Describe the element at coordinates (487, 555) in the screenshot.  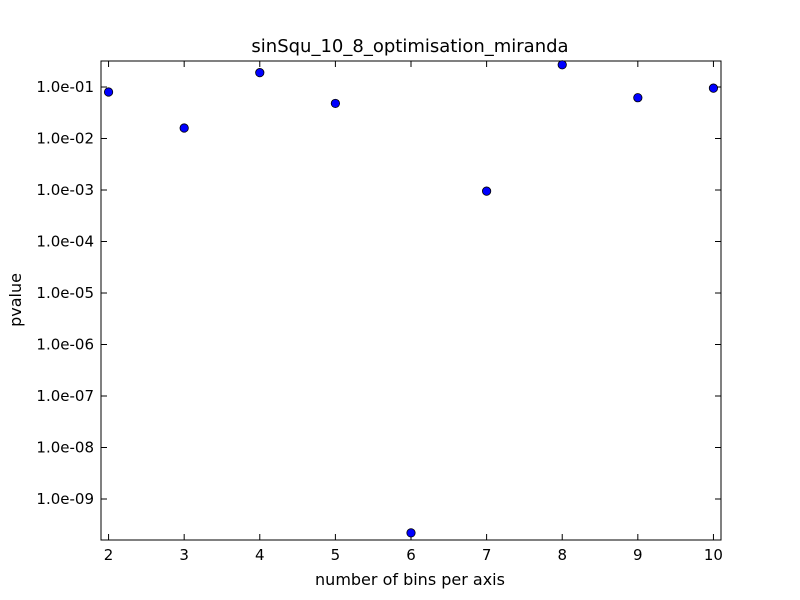
I see `x-tick-label: 7` at that location.